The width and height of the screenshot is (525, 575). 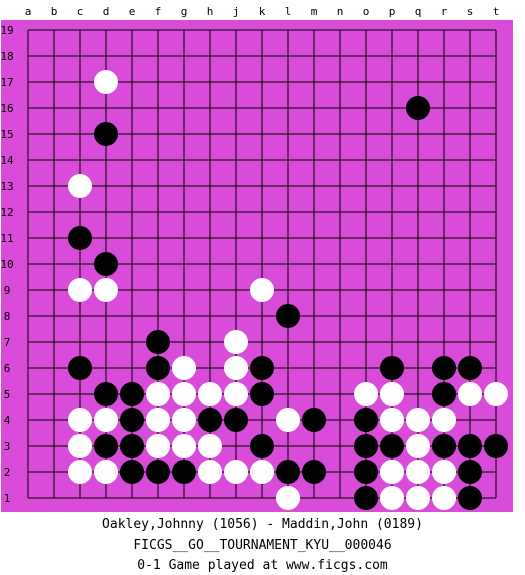 What do you see at coordinates (7, 472) in the screenshot?
I see `row-label: 2` at bounding box center [7, 472].